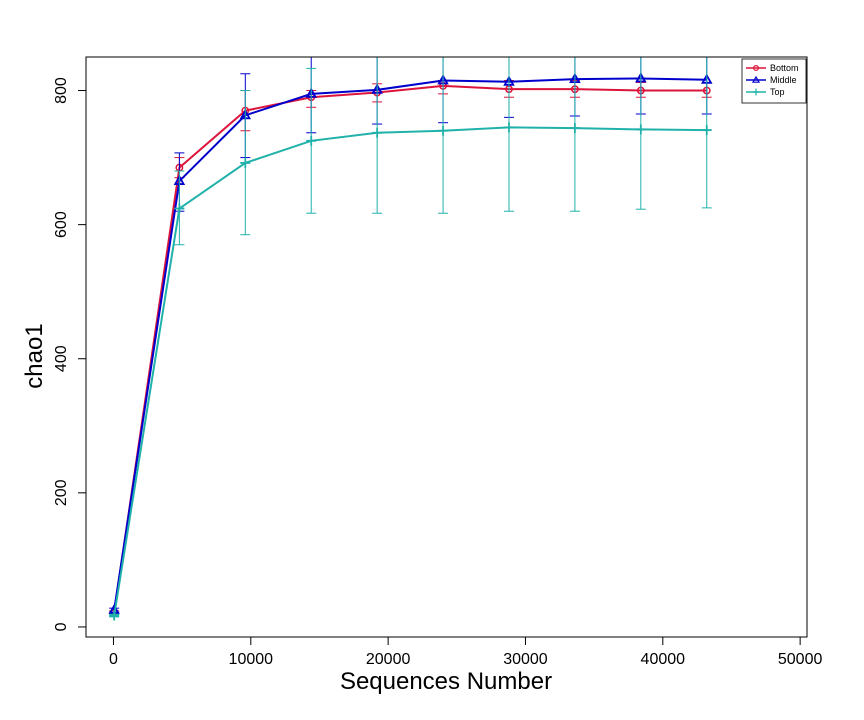  I want to click on y-tick-label: 800, so click(61, 90).